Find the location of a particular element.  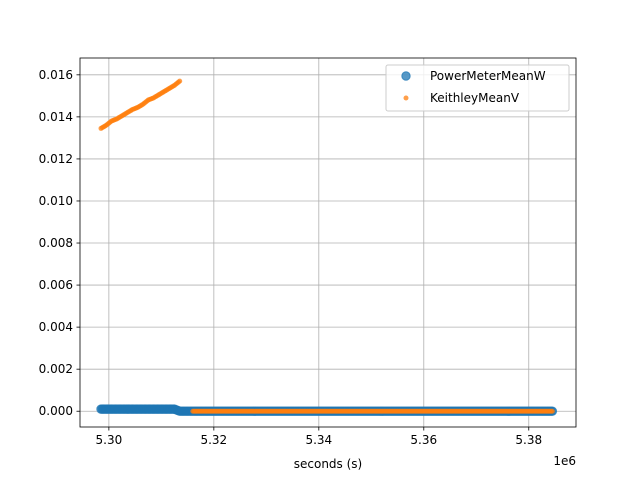

x-axis-offset-label: 1e6 is located at coordinates (564, 461).